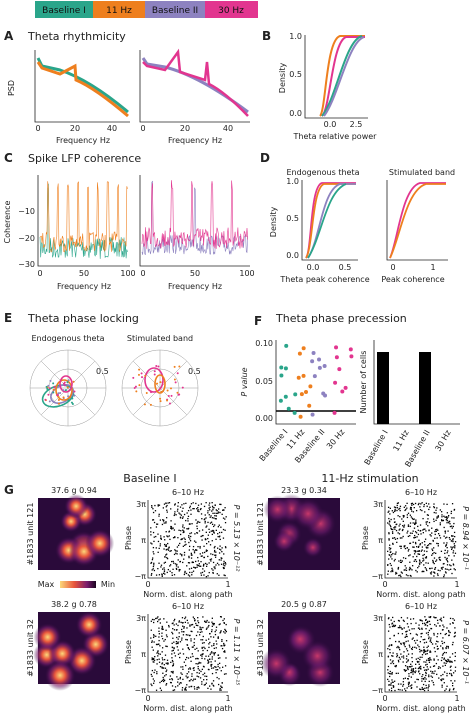 The width and height of the screenshot is (474, 719). Describe the element at coordinates (432, 267) in the screenshot. I see `x-tick-label: 1` at that location.